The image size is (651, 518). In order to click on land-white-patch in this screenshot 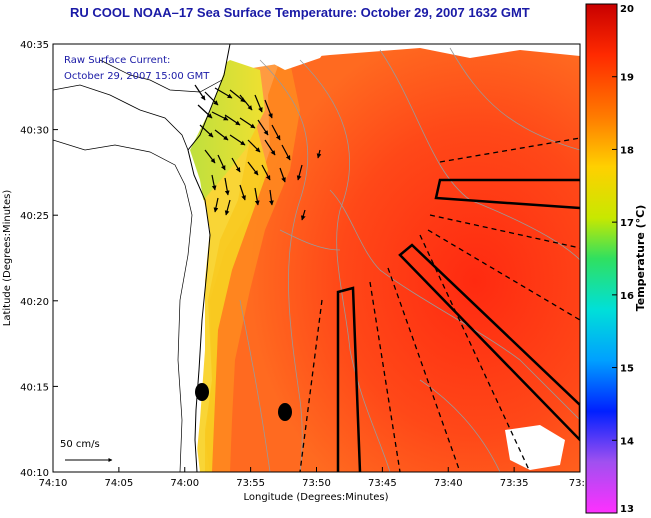, I will do `click(535, 447)`.